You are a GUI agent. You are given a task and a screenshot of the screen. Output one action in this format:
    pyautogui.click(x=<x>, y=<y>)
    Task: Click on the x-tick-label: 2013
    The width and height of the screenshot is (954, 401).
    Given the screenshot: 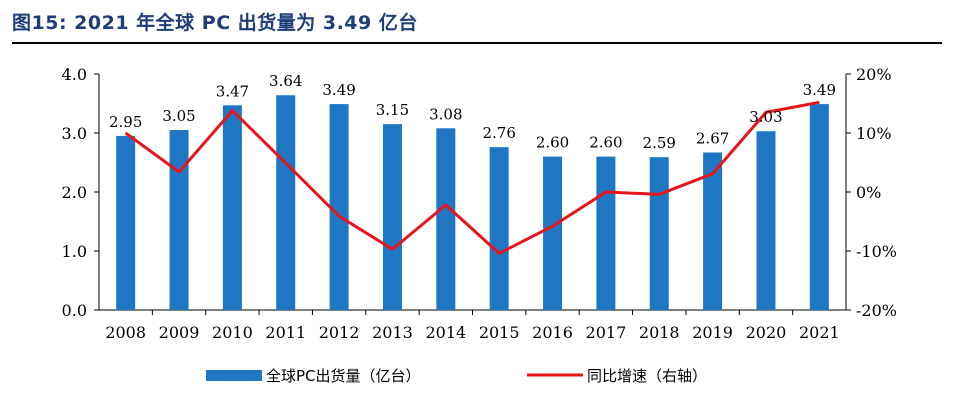 What is the action you would take?
    pyautogui.click(x=392, y=332)
    